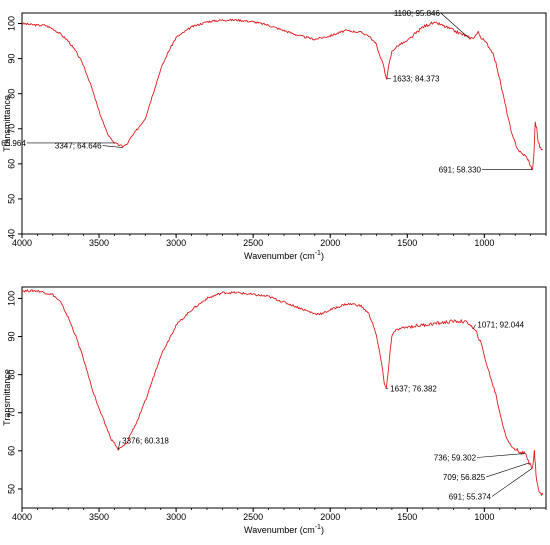  What do you see at coordinates (455, 458) in the screenshot?
I see `peak-annotation: 736; 59.302` at bounding box center [455, 458].